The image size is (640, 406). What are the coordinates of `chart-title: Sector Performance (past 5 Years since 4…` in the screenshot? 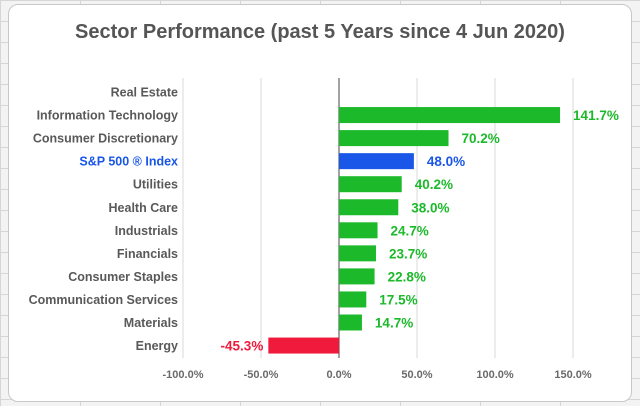 It's located at (320, 32).